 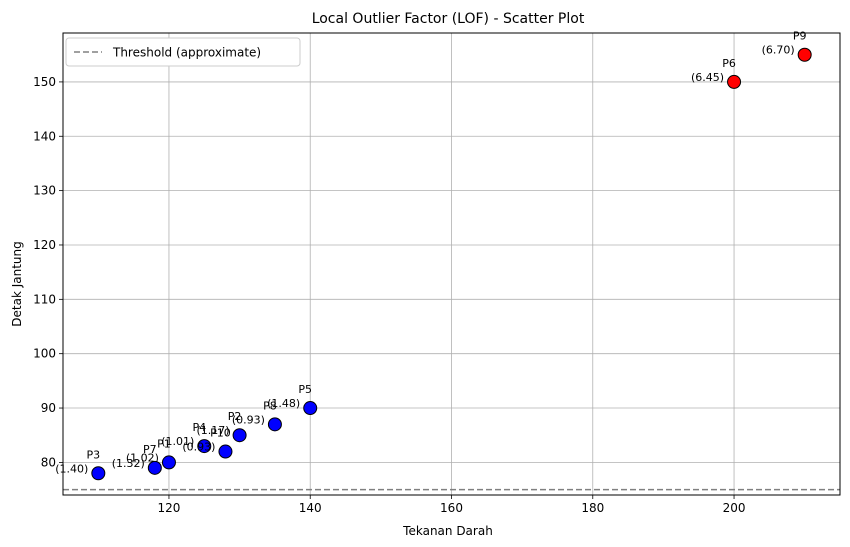 What do you see at coordinates (154, 467) in the screenshot?
I see `data-point-p7` at bounding box center [154, 467].